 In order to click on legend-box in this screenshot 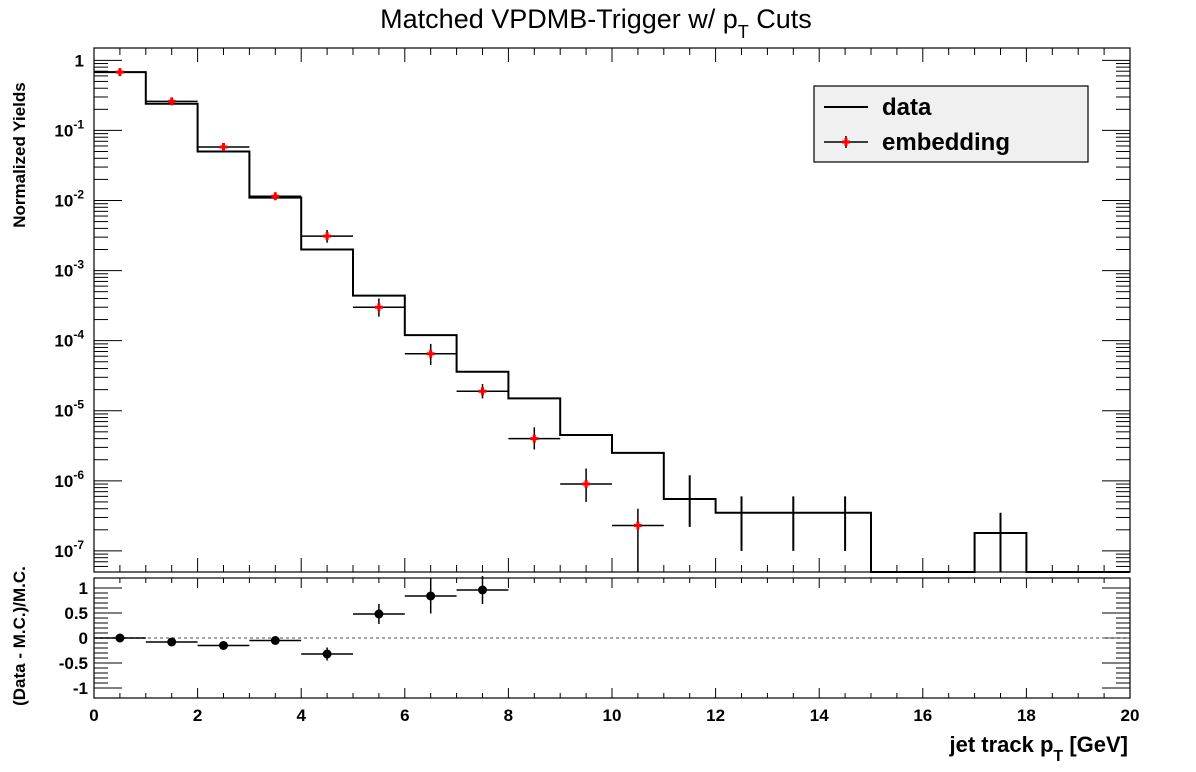, I will do `click(951, 124)`.